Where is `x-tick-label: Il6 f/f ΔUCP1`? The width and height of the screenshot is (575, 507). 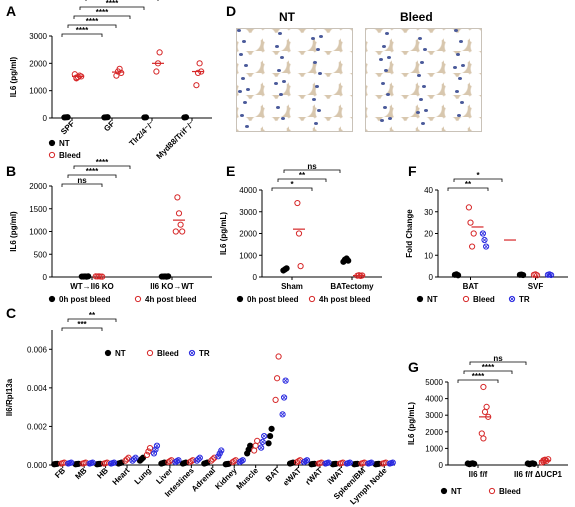
x-tick-label: Il6 f/f ΔUCP1 is located at coordinates (538, 474).